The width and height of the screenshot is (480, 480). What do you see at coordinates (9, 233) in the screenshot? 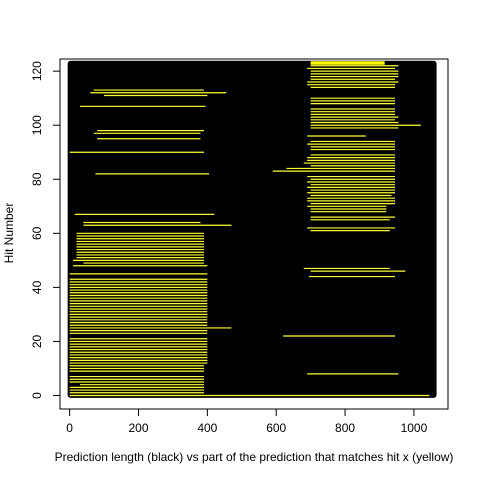
I see `y-axis-label: Hit Number` at bounding box center [9, 233].